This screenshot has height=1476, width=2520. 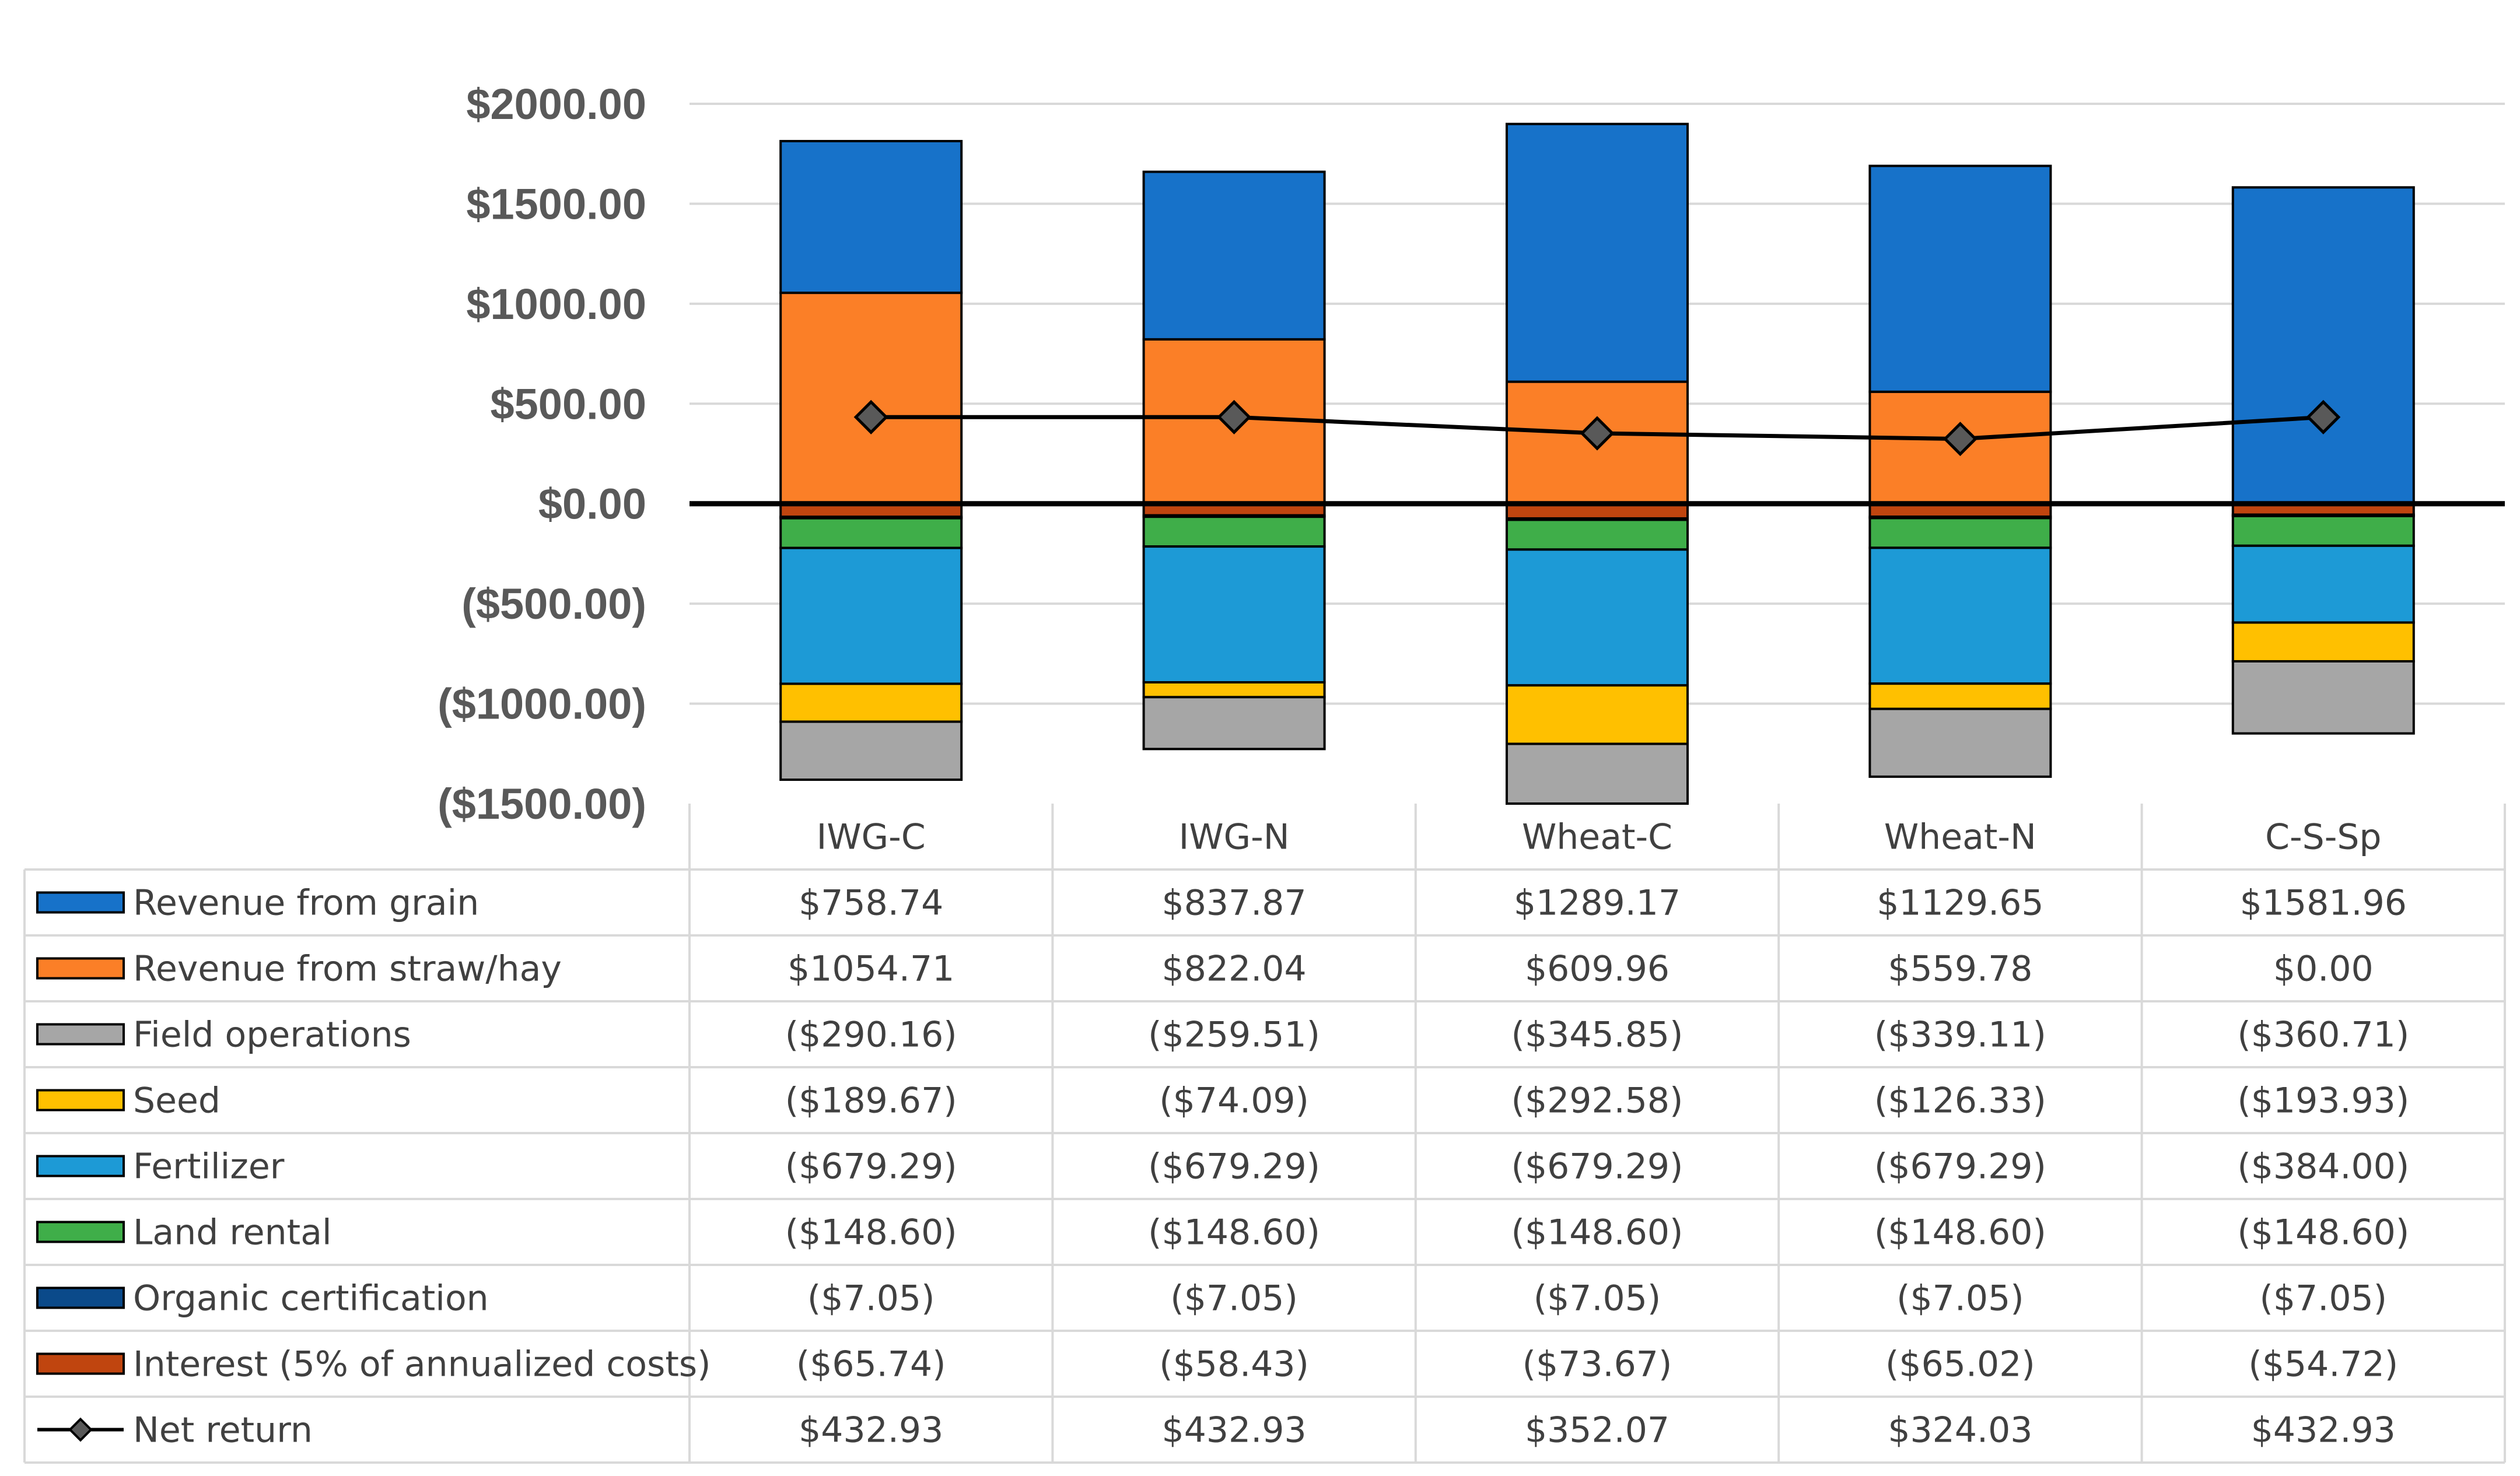 What do you see at coordinates (80, 1363) in the screenshot?
I see `legend-swatch-interest-5-of-annualized-costs` at bounding box center [80, 1363].